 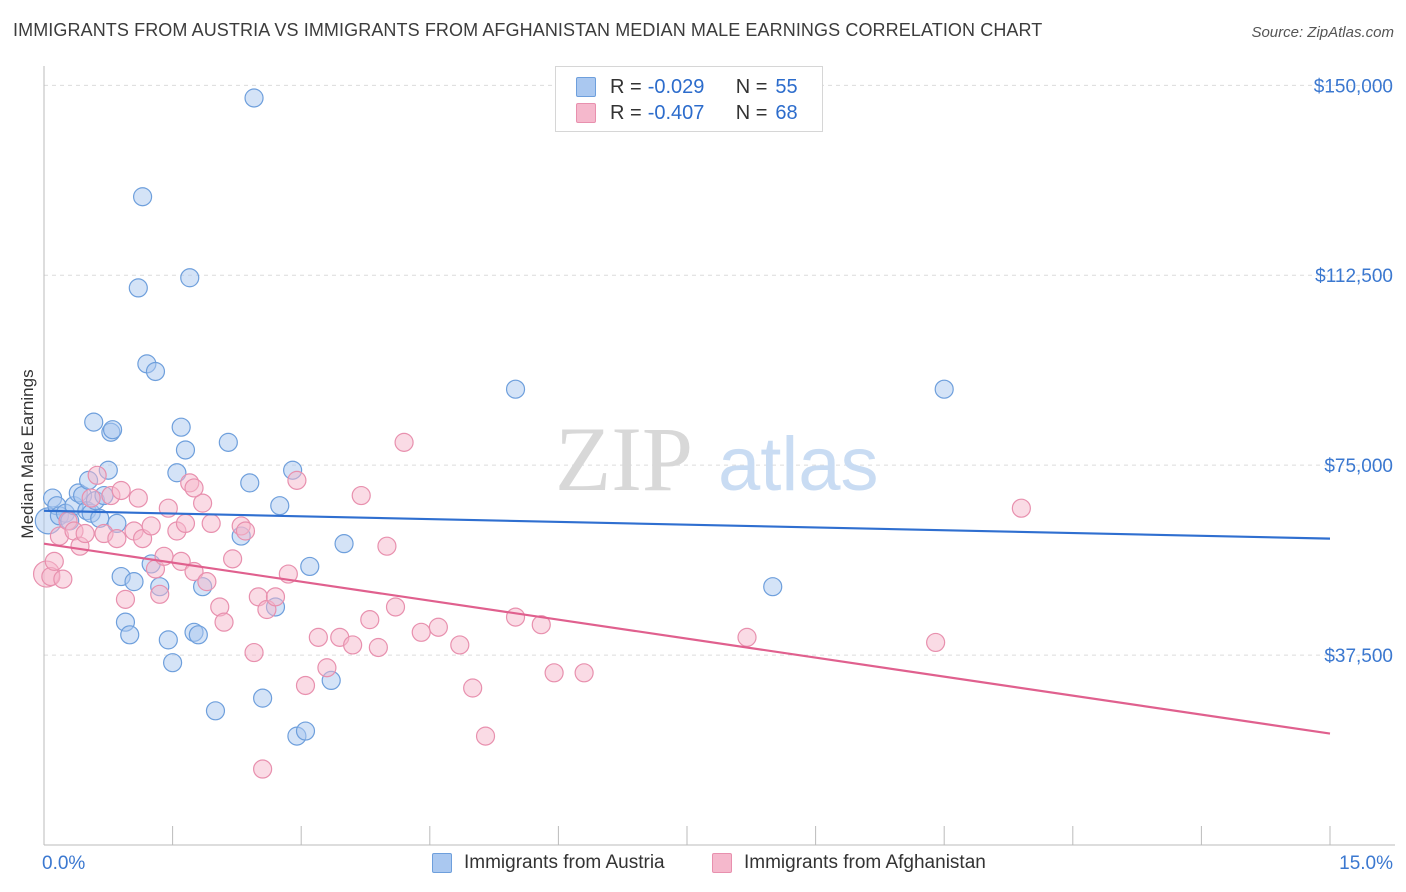 What do you see at coordinates (564, 862) in the screenshot?
I see `bottom-legend-label-austria: Immigrants from Austria` at bounding box center [564, 862].